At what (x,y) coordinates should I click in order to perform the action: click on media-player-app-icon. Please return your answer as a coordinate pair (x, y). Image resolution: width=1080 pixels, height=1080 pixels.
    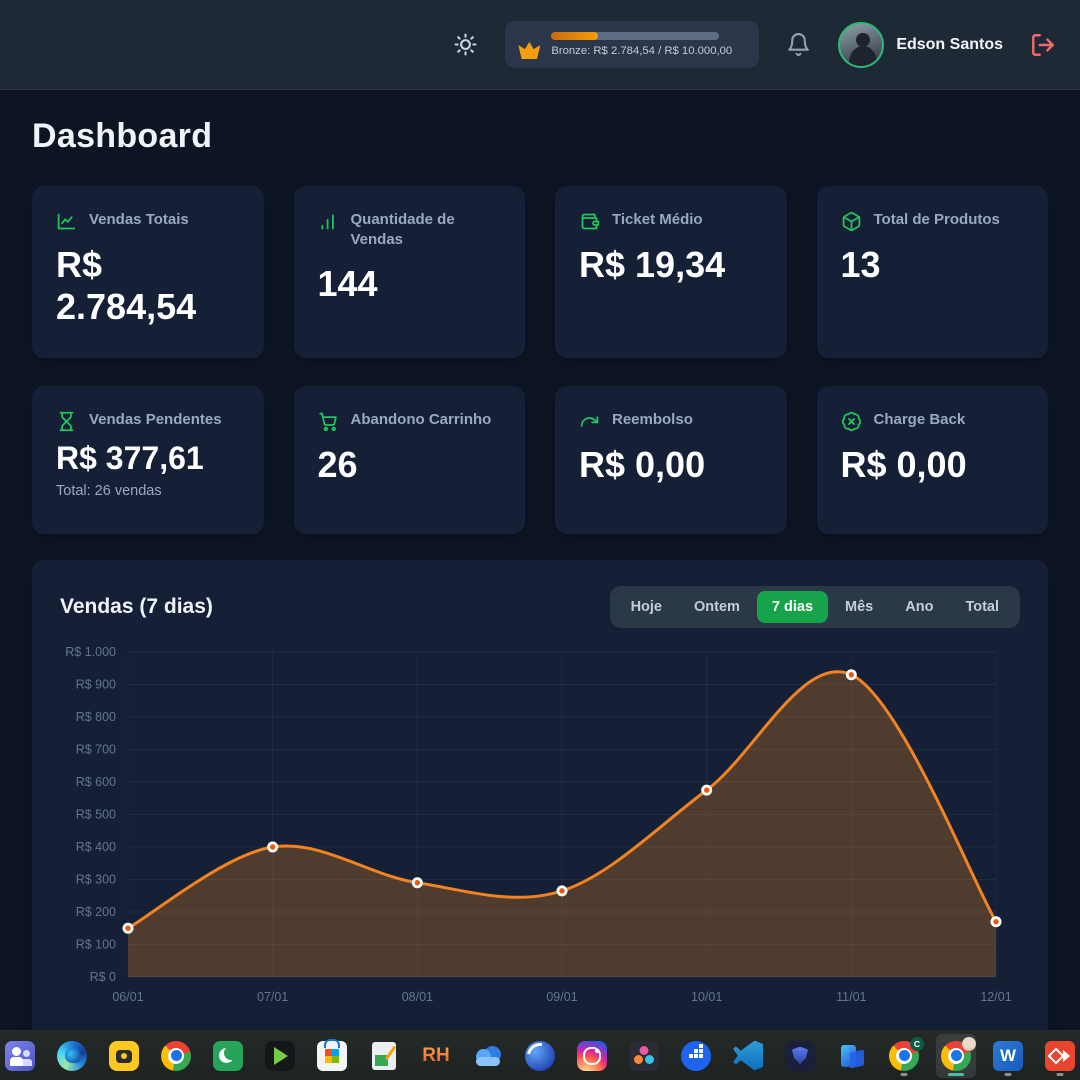
    Looking at the image, I should click on (280, 1055).